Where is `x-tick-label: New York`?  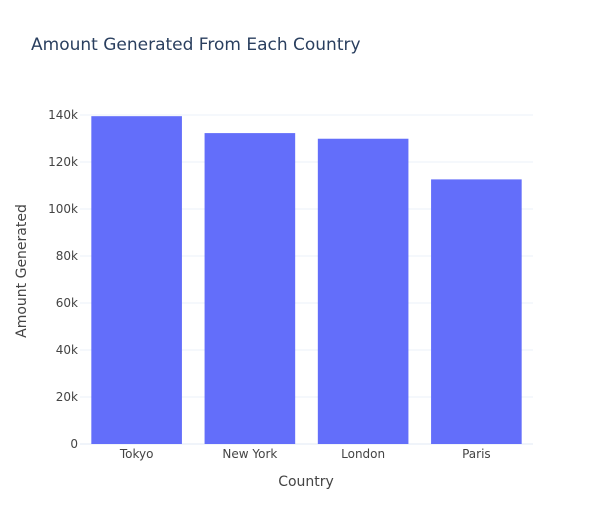 x-tick-label: New York is located at coordinates (249, 454).